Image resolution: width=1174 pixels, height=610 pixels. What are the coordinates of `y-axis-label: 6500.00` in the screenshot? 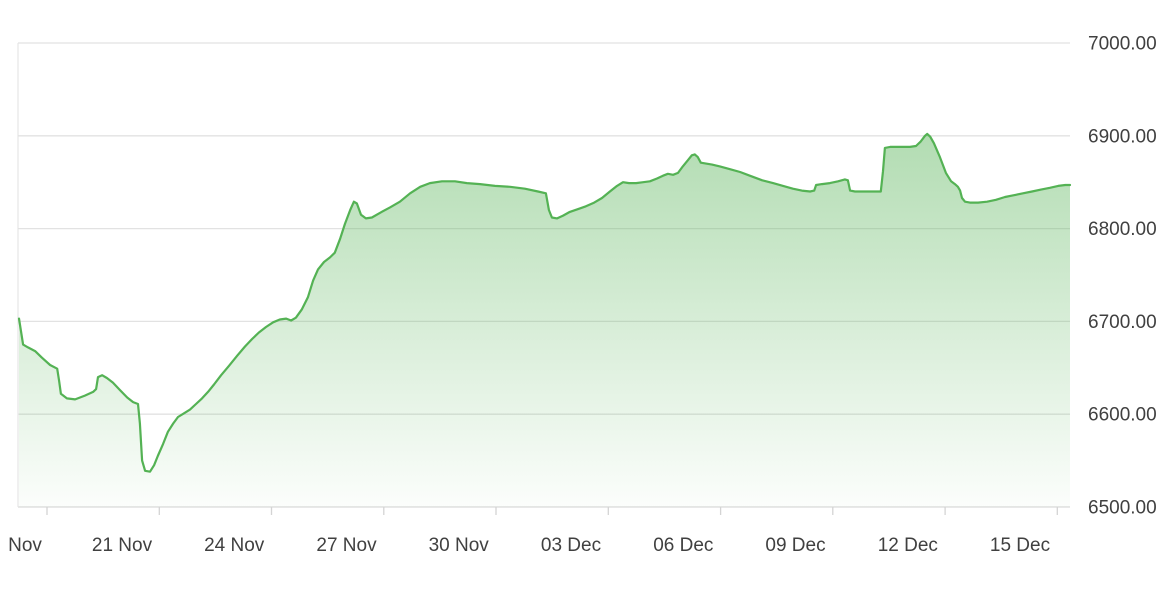 It's located at (1122, 508).